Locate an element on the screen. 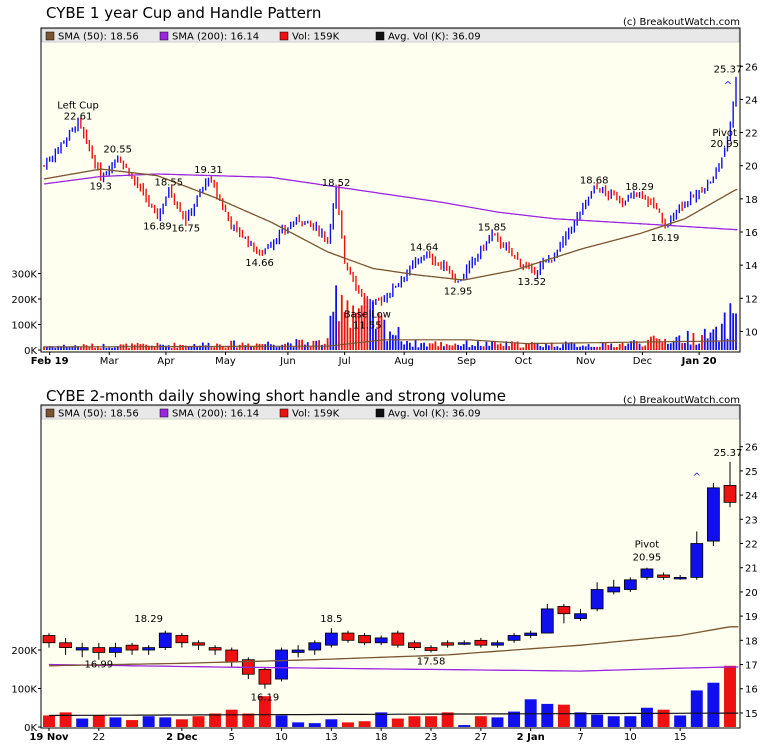 The height and width of the screenshot is (756, 780). x-tick-label: 2 Dec is located at coordinates (182, 737).